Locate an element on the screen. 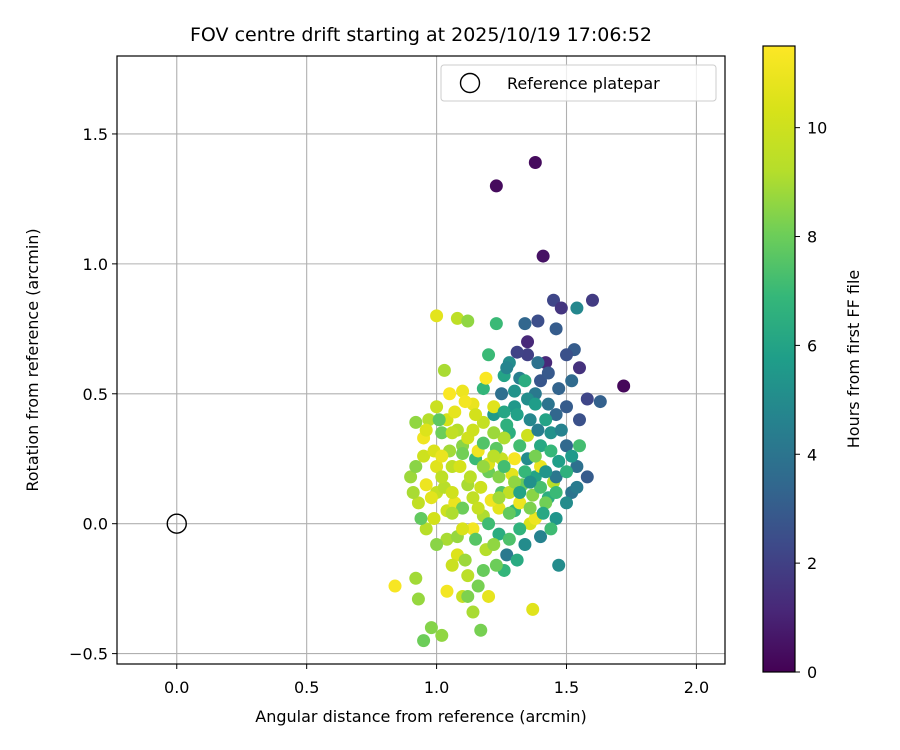 This screenshot has height=750, width=900. x-tick-label: 2.0 is located at coordinates (696, 687).